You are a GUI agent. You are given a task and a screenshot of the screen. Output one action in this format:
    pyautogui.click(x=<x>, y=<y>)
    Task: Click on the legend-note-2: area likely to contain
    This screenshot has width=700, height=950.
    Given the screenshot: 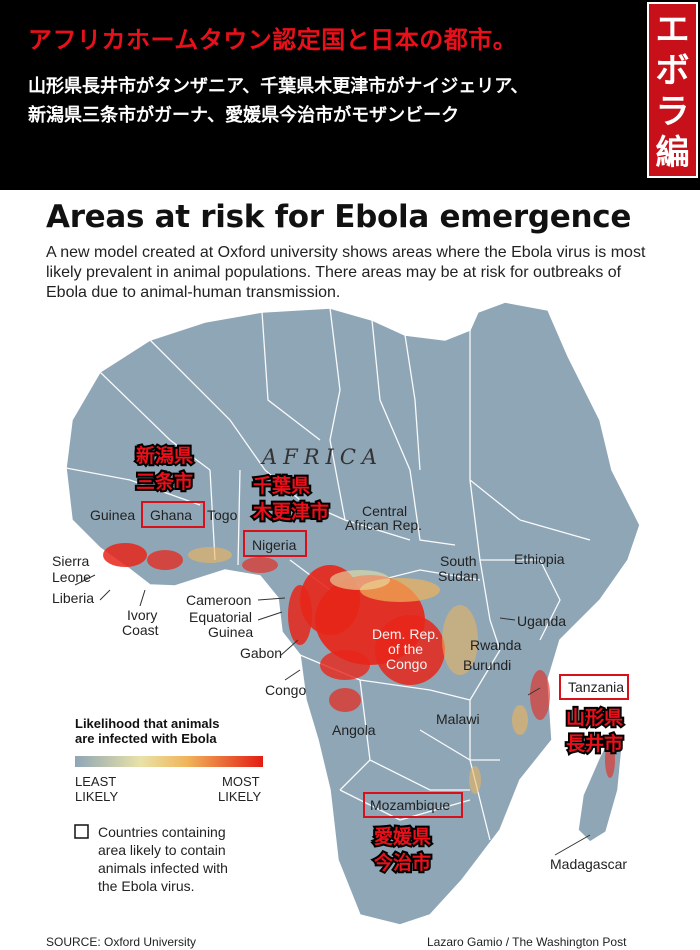 What is the action you would take?
    pyautogui.click(x=162, y=850)
    